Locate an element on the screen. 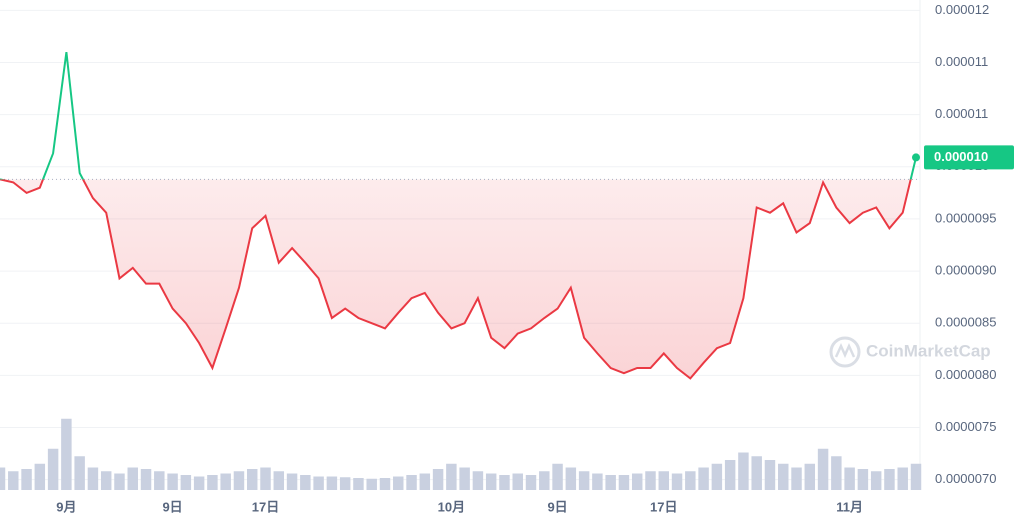 This screenshot has height=530, width=1024. watermark-text: CoinMarketCap is located at coordinates (928, 350).